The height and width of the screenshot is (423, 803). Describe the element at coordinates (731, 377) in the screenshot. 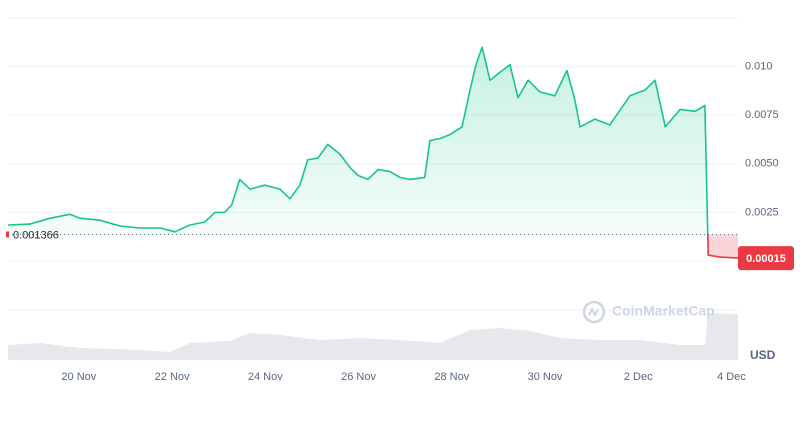

I see `x-tick-label: 4 Dec` at that location.